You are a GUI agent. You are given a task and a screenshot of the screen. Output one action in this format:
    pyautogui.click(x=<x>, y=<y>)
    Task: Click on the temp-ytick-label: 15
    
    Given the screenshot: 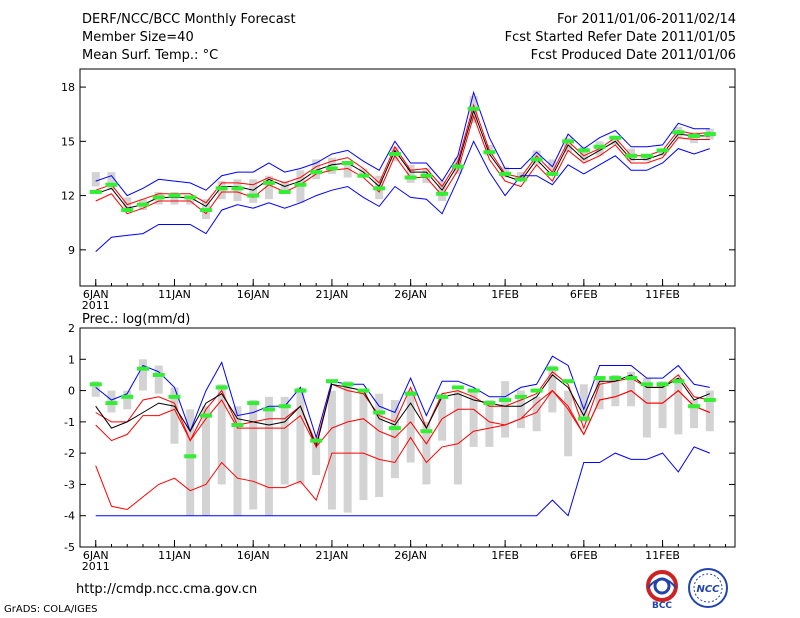 What is the action you would take?
    pyautogui.click(x=68, y=141)
    